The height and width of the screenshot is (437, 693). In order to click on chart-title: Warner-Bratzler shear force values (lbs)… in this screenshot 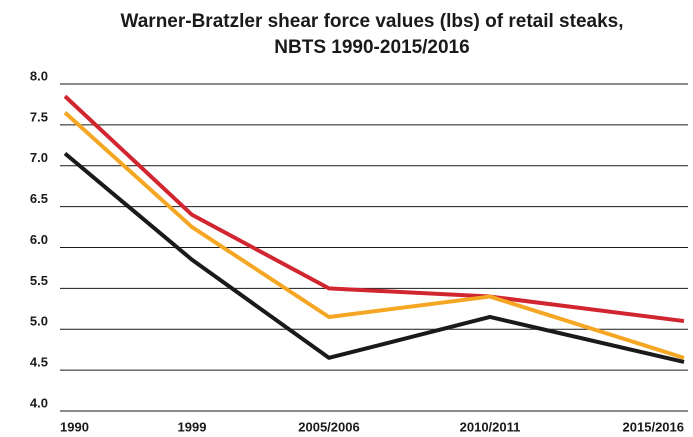, I will do `click(372, 21)`.